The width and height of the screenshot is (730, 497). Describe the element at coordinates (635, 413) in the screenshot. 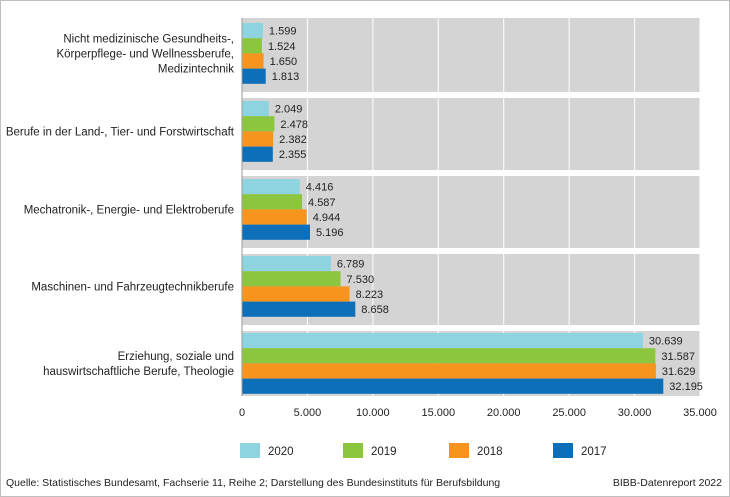

I see `x-tick-label: 30.000` at that location.